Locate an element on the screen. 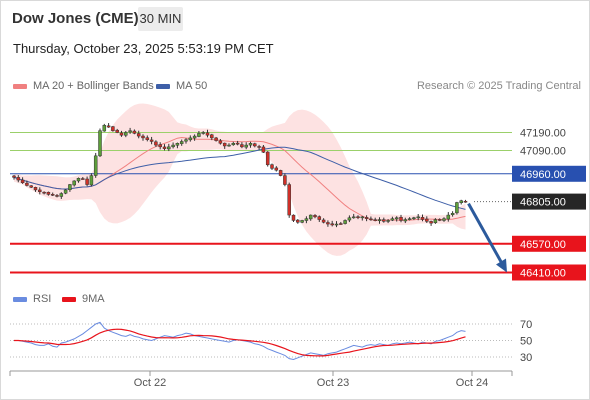 The width and height of the screenshot is (590, 400). level-tag-pivot is located at coordinates (549, 173).